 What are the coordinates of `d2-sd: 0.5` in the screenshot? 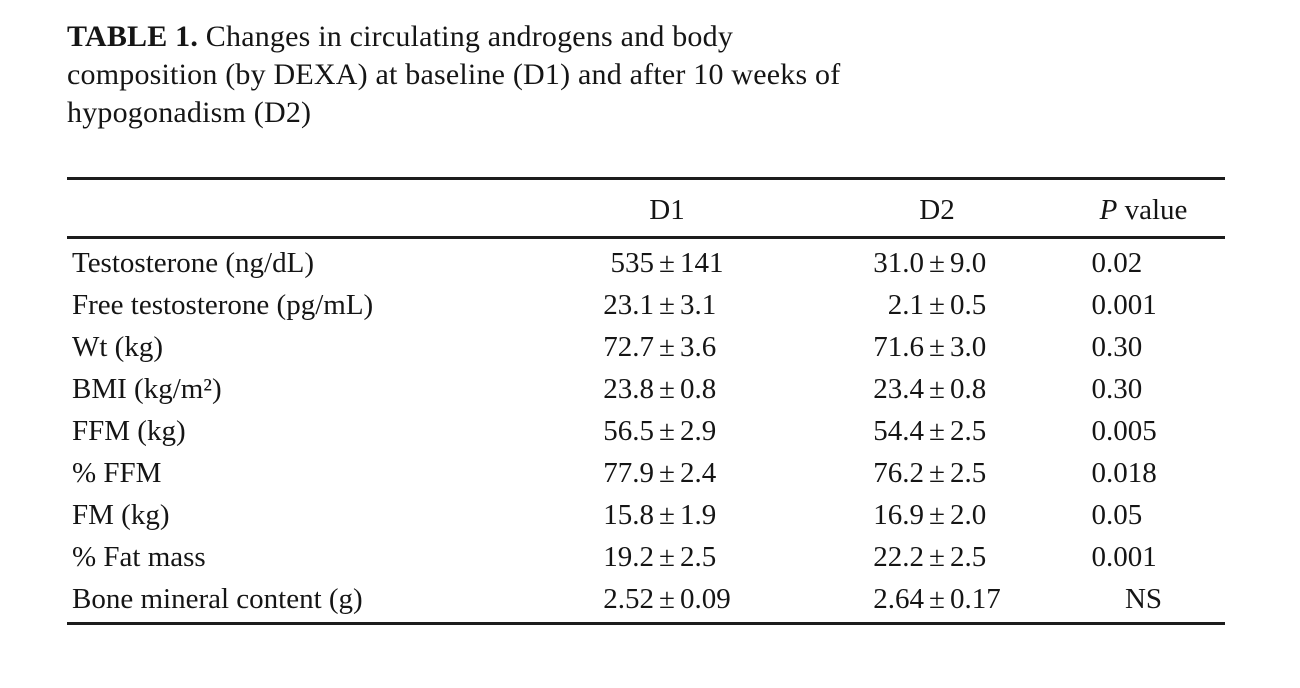 It's located at (968, 305).